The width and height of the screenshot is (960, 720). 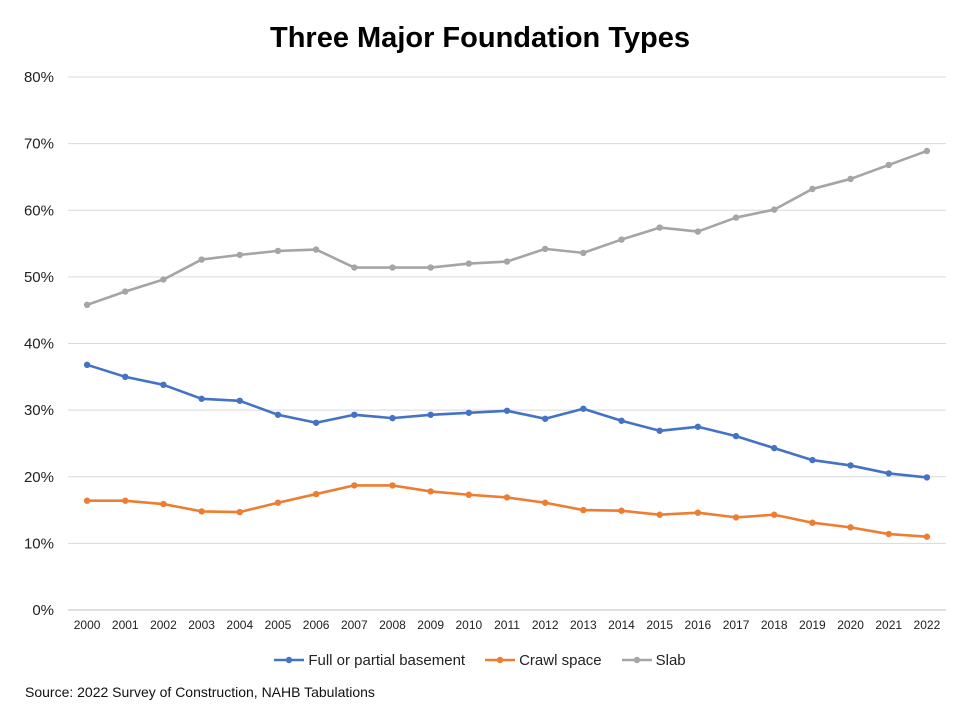 What do you see at coordinates (354, 625) in the screenshot?
I see `x-tick-label: 2007` at bounding box center [354, 625].